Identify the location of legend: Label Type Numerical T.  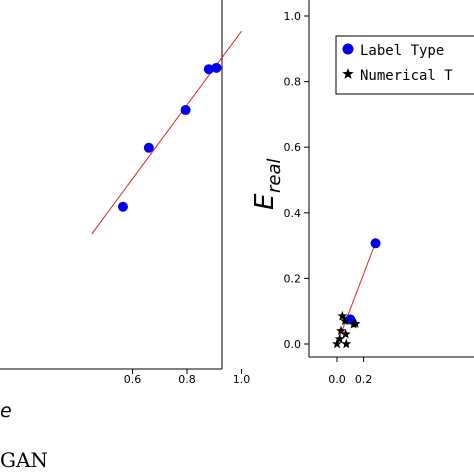
(404, 65).